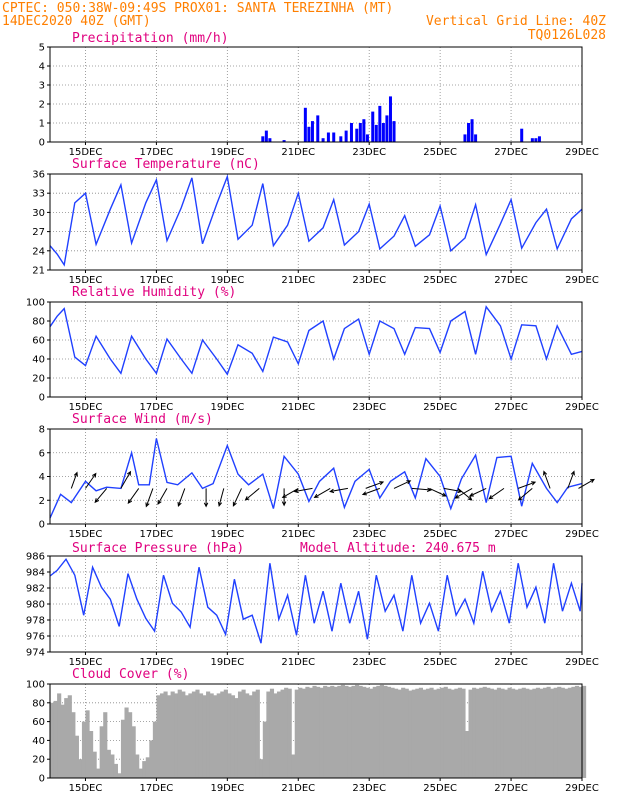  What do you see at coordinates (582, 152) in the screenshot?
I see `x-tick-label: 29DEC` at bounding box center [582, 152].